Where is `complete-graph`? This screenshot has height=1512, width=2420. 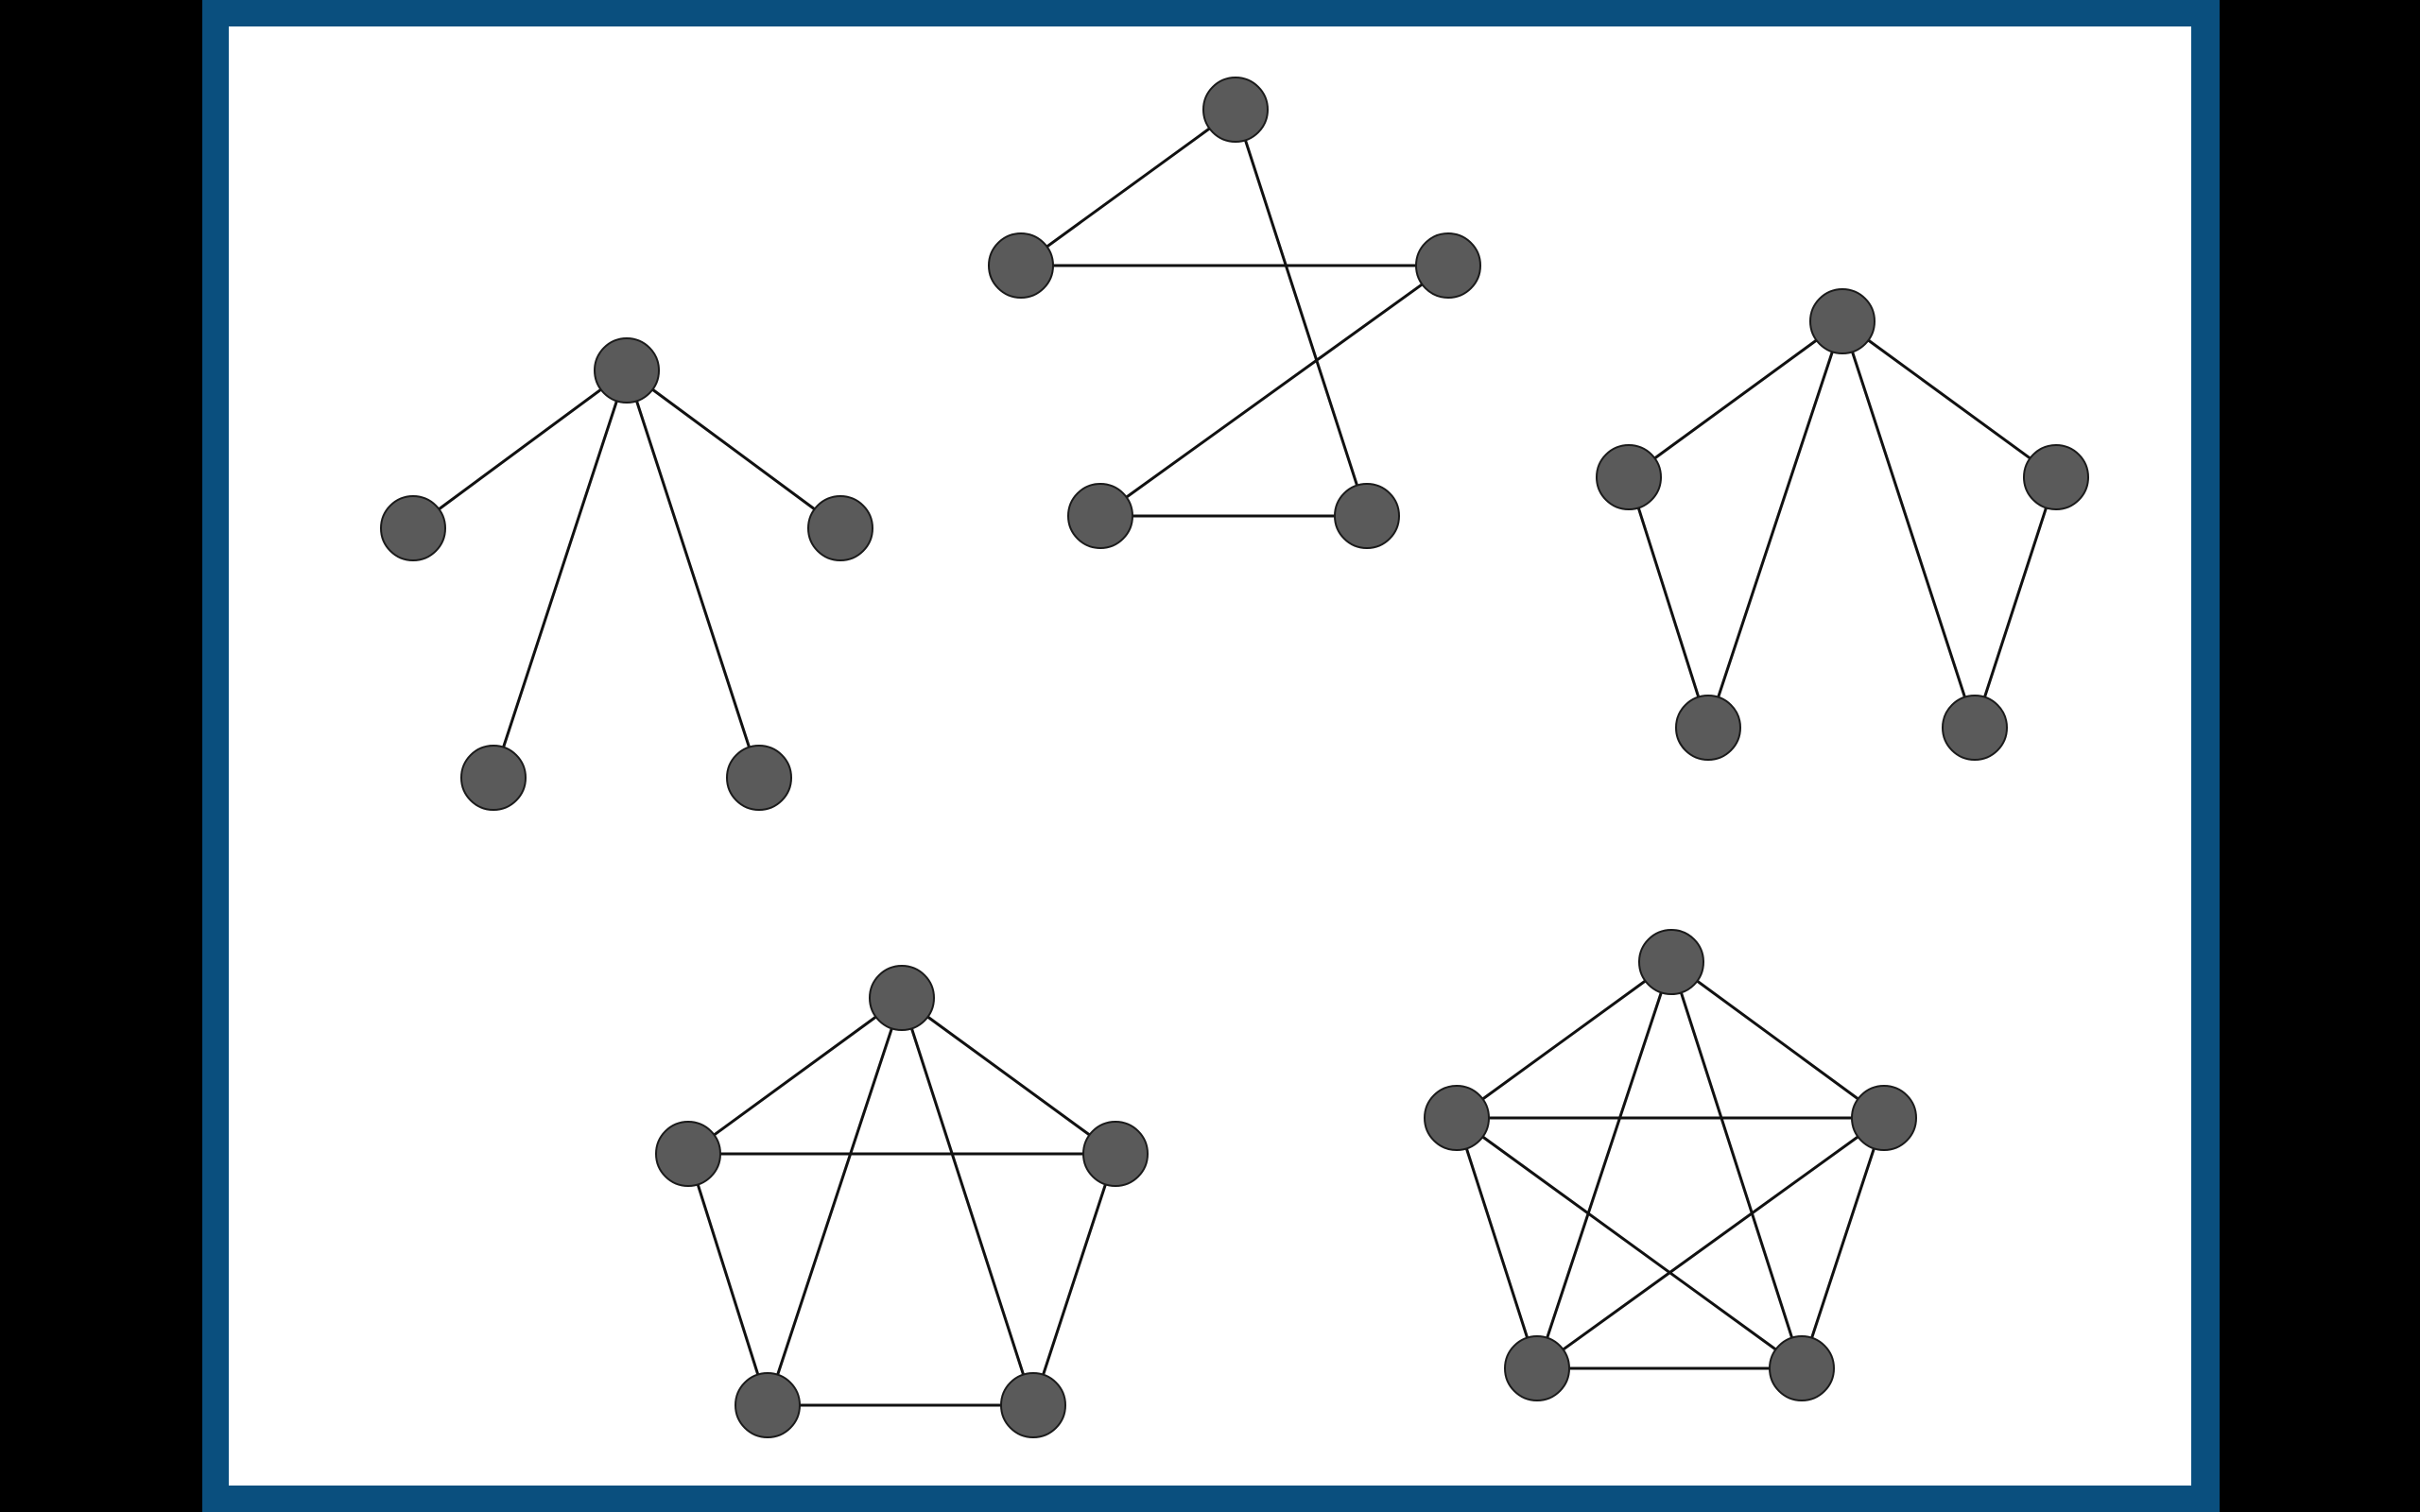
complete-graph is located at coordinates (1670, 1165).